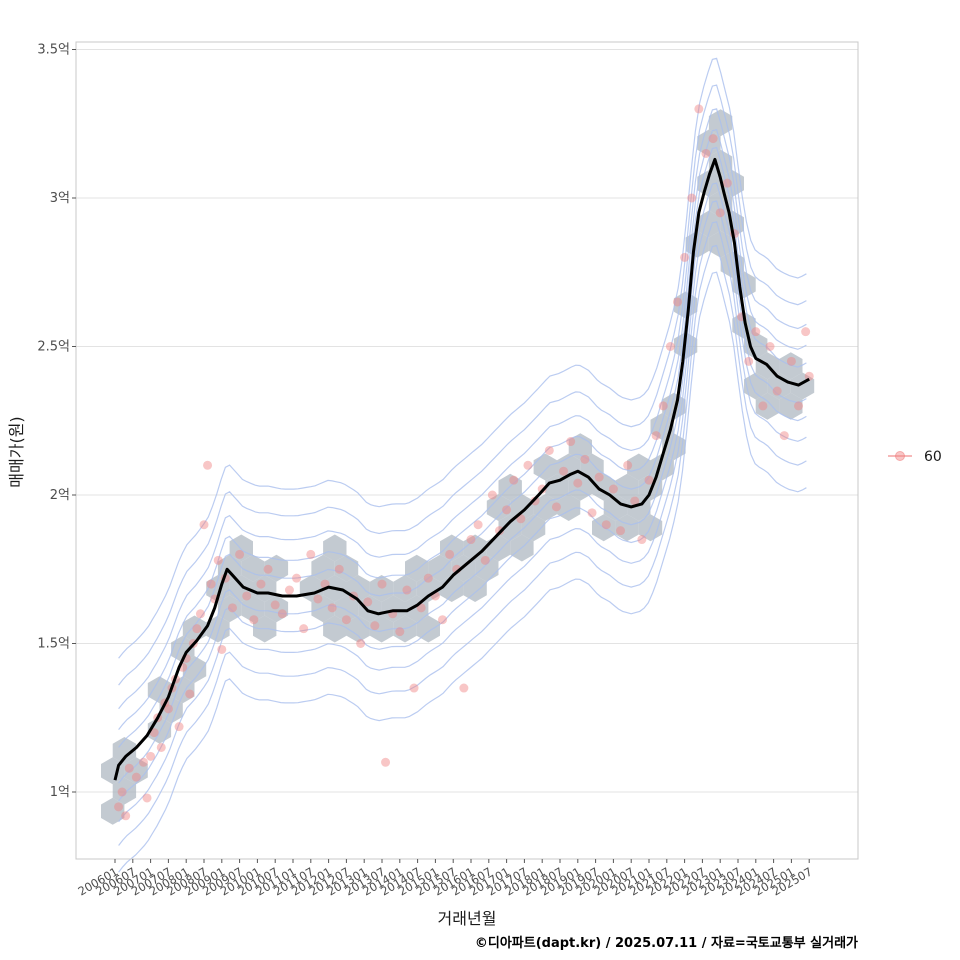 The width and height of the screenshot is (960, 960). Describe the element at coordinates (900, 456) in the screenshot. I see `legend-point-key` at that location.